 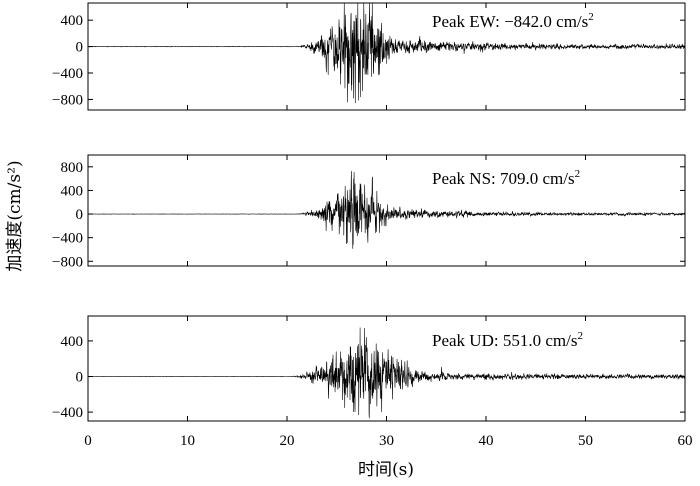 What do you see at coordinates (386, 441) in the screenshot?
I see `x-tick-label: 30` at bounding box center [386, 441].